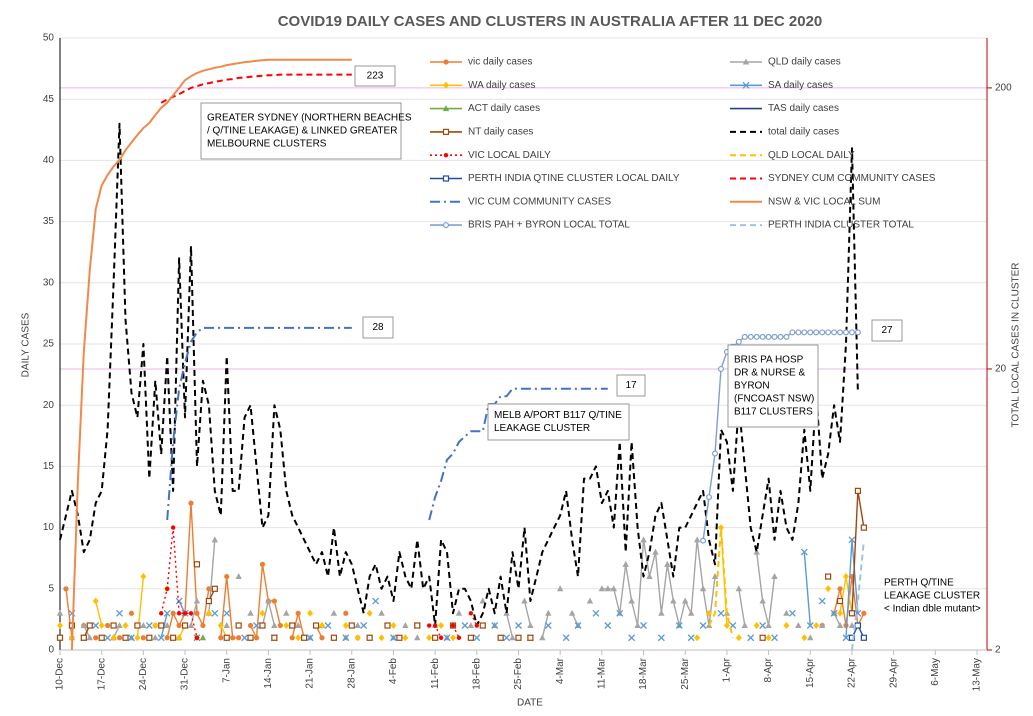 The image size is (1033, 716). Describe the element at coordinates (393, 671) in the screenshot. I see `x-tick-label: 4-Feb` at that location.